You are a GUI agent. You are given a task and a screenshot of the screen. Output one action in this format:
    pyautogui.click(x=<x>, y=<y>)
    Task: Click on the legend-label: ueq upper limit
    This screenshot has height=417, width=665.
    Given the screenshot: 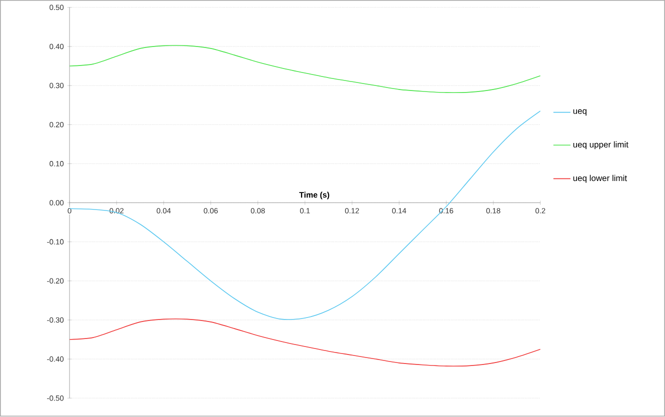 What is the action you would take?
    pyautogui.click(x=600, y=145)
    